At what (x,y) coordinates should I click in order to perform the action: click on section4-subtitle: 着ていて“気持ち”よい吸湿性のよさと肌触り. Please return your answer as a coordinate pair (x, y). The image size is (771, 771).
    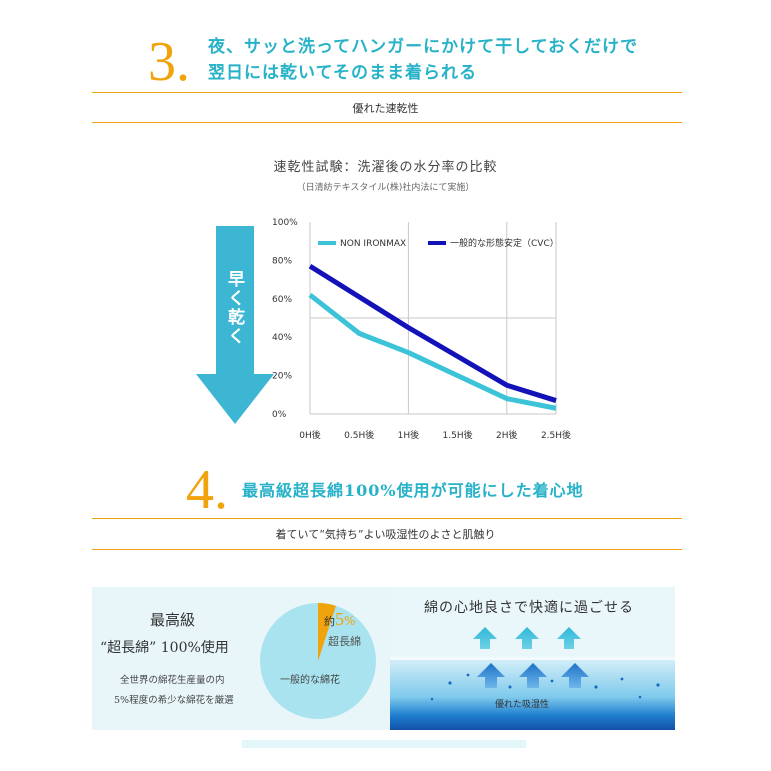
    Looking at the image, I should click on (385, 534).